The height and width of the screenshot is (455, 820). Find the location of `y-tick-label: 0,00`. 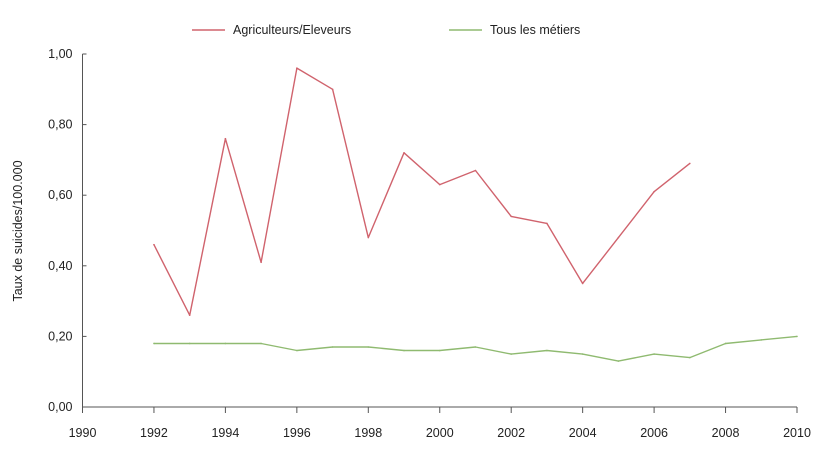

y-tick-label: 0,00 is located at coordinates (60, 407).